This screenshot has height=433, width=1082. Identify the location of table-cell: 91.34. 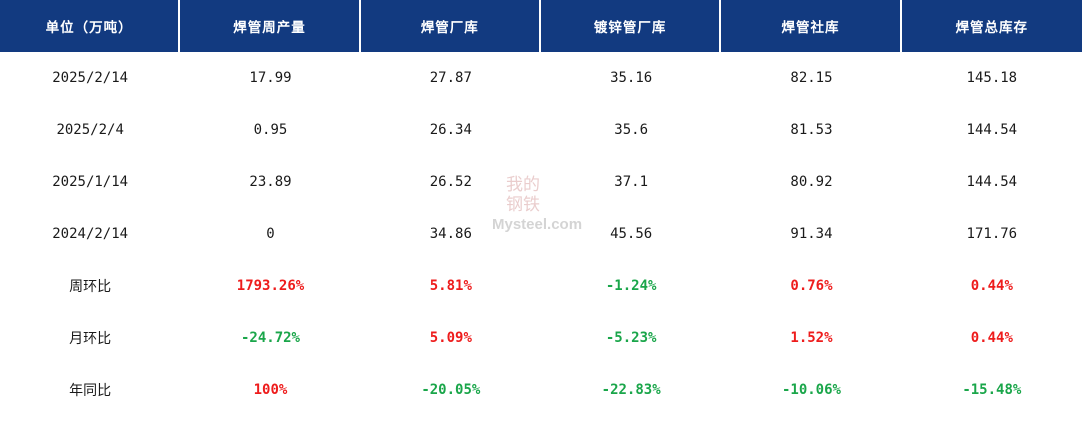
(811, 234).